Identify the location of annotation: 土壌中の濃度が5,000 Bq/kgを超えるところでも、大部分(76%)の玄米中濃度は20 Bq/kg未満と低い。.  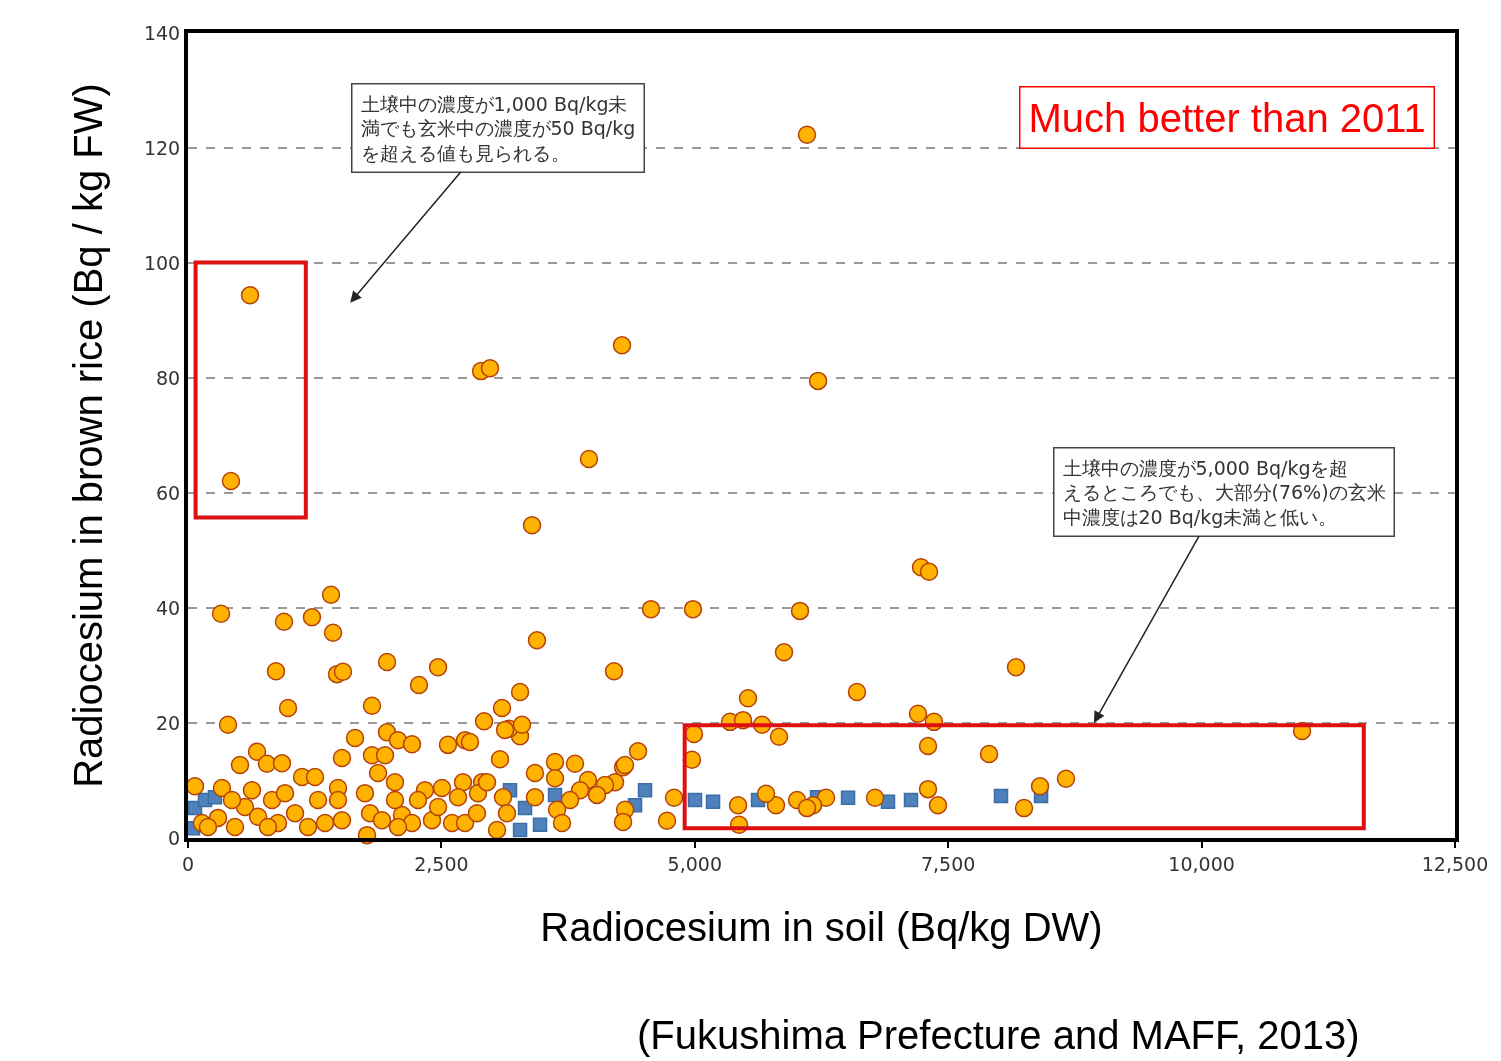
(1224, 492).